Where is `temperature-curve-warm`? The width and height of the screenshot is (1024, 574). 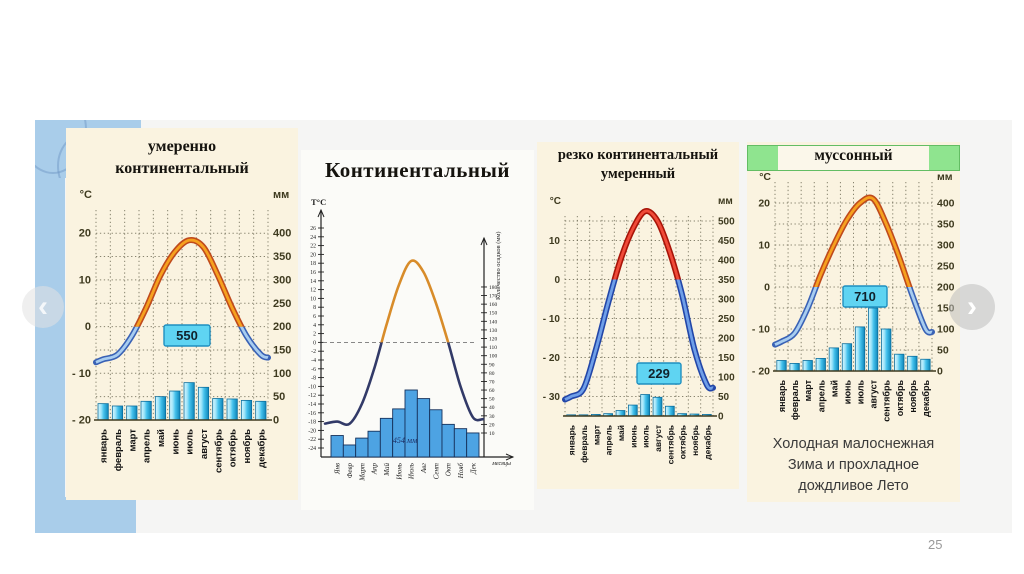 temperature-curve-warm is located at coordinates (646, 244).